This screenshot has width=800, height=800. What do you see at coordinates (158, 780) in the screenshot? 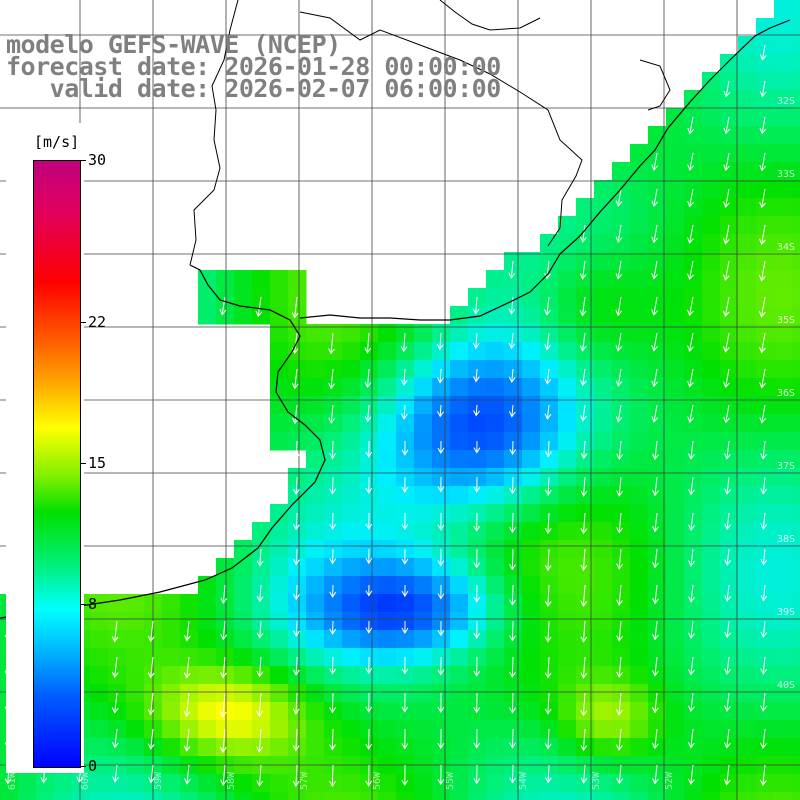
I see `longitude-label: 59W` at bounding box center [158, 780].